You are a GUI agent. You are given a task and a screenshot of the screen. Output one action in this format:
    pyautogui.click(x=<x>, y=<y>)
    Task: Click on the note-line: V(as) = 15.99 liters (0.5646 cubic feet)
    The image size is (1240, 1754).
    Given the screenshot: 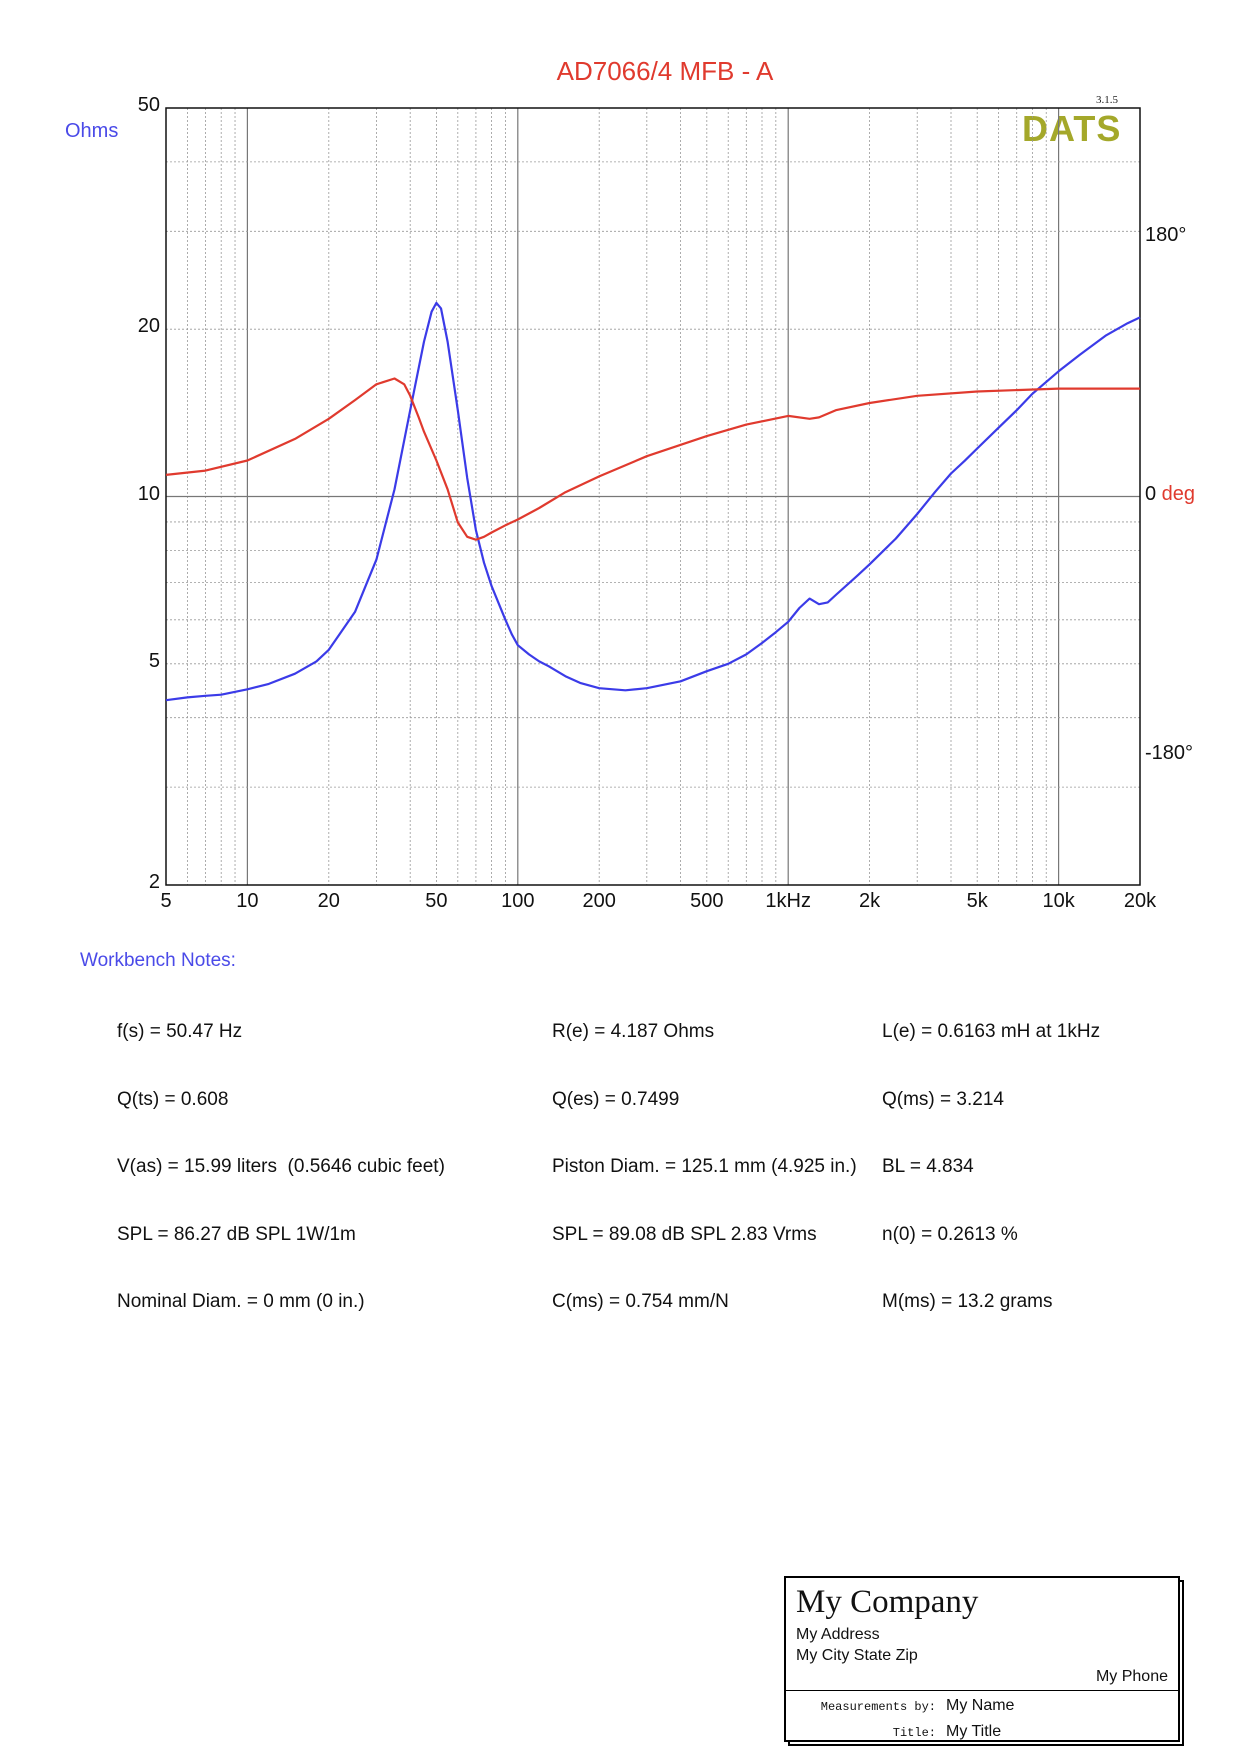 What is the action you would take?
    pyautogui.click(x=281, y=1166)
    